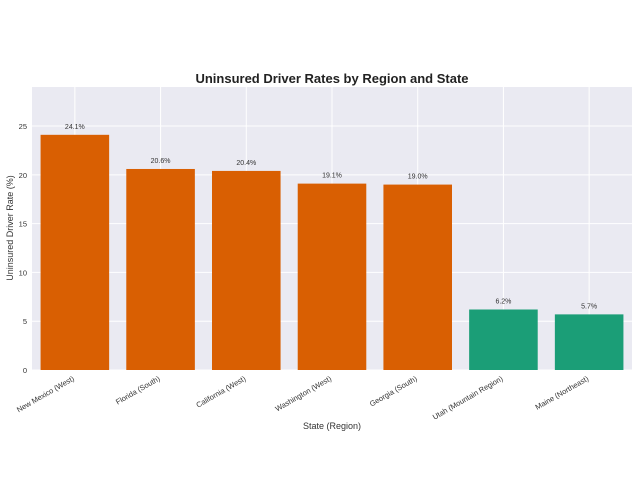 The height and width of the screenshot is (489, 640). I want to click on y-axis-label: Uninsured Driver Rate (%), so click(10, 228).